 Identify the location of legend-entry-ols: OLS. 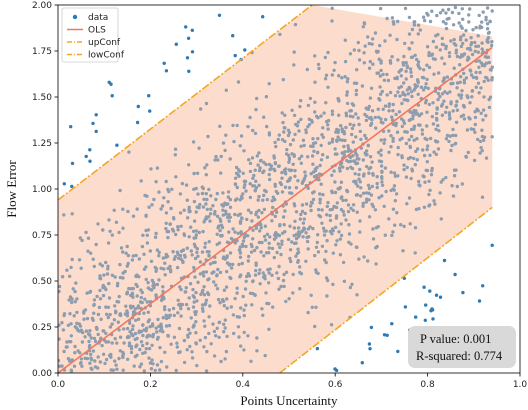
(97, 31).